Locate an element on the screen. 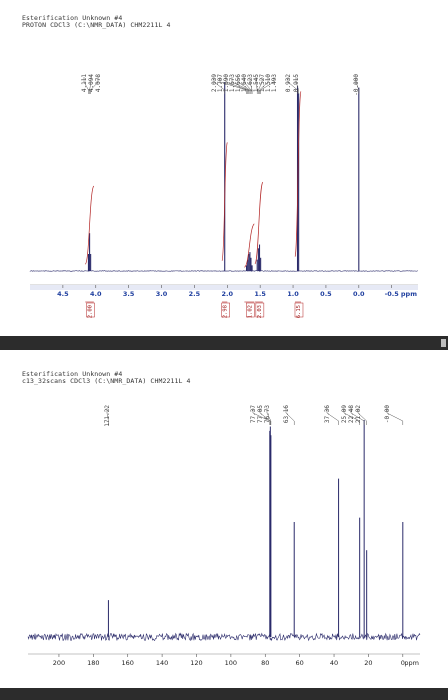 Image resolution: width=448 pixels, height=700 pixels. x-tick-label: 80 is located at coordinates (265, 663).